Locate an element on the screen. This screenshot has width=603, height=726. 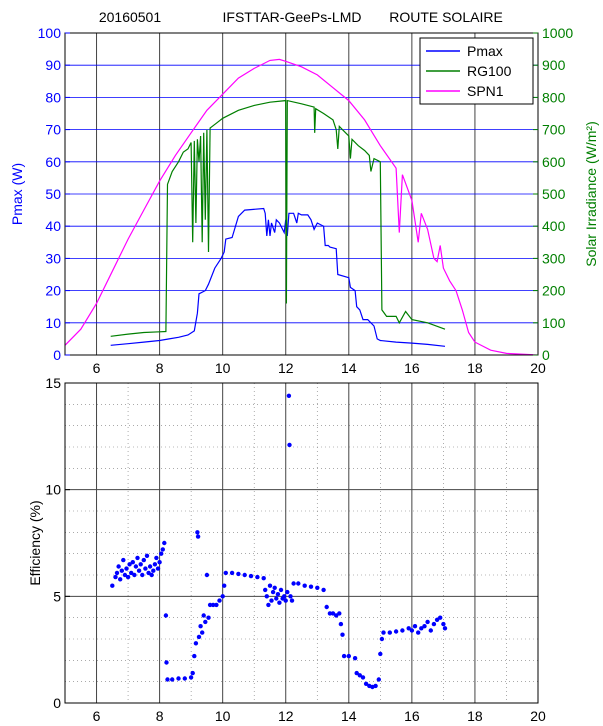
x-tick-label: 10 is located at coordinates (223, 716).